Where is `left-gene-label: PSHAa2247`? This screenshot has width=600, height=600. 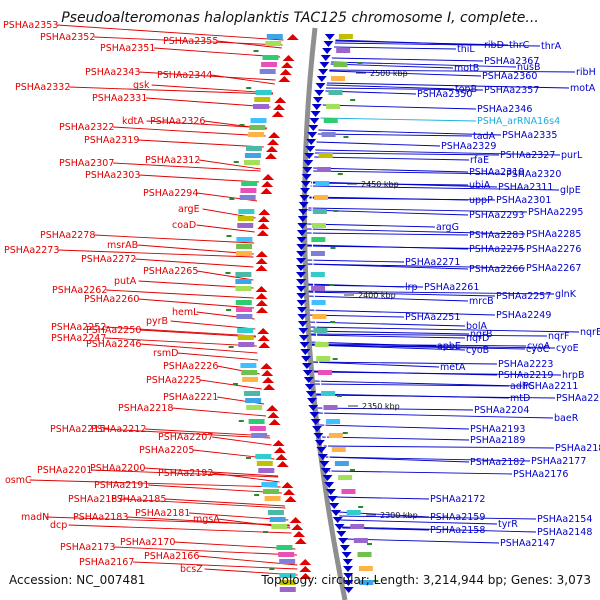
left-gene-label: PSHAa2247 is located at coordinates (78, 338).